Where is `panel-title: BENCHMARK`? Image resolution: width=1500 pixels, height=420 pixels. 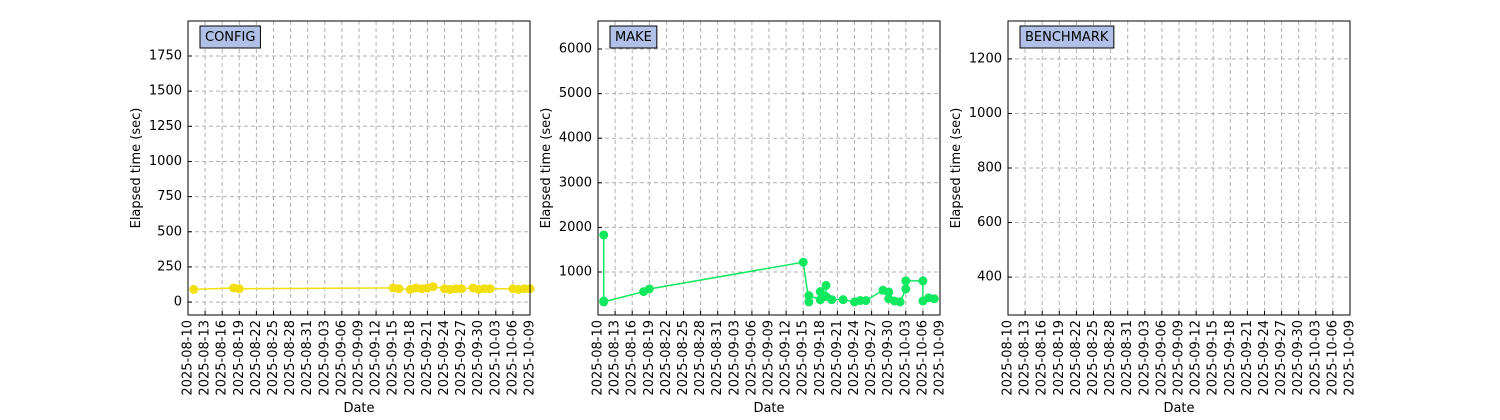 panel-title: BENCHMARK is located at coordinates (1067, 37).